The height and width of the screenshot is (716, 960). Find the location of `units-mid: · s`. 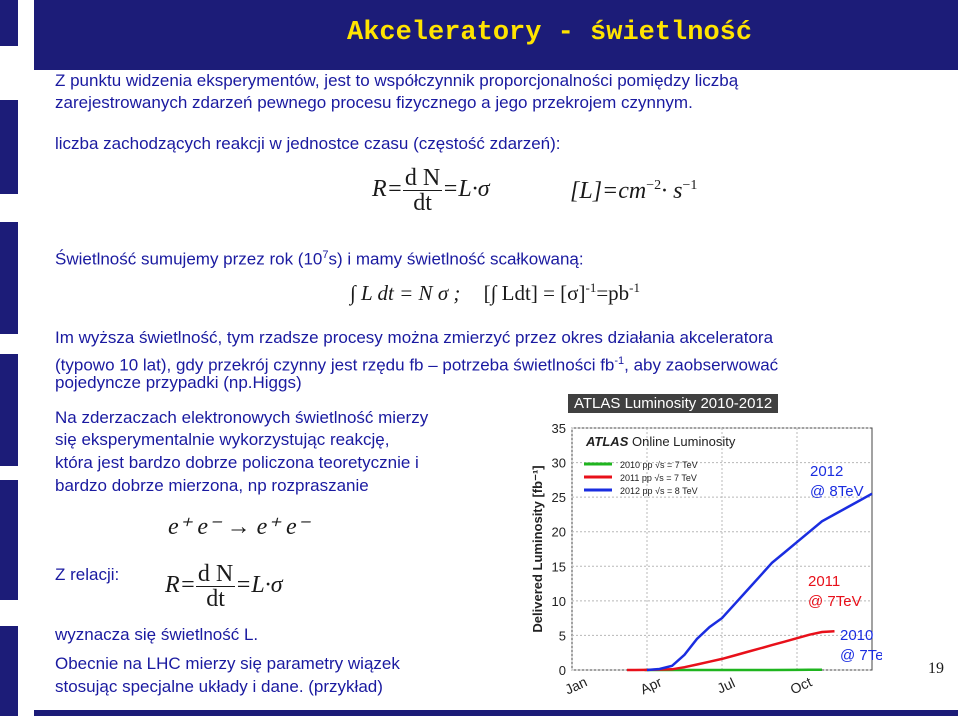

units-mid: · s is located at coordinates (672, 191).